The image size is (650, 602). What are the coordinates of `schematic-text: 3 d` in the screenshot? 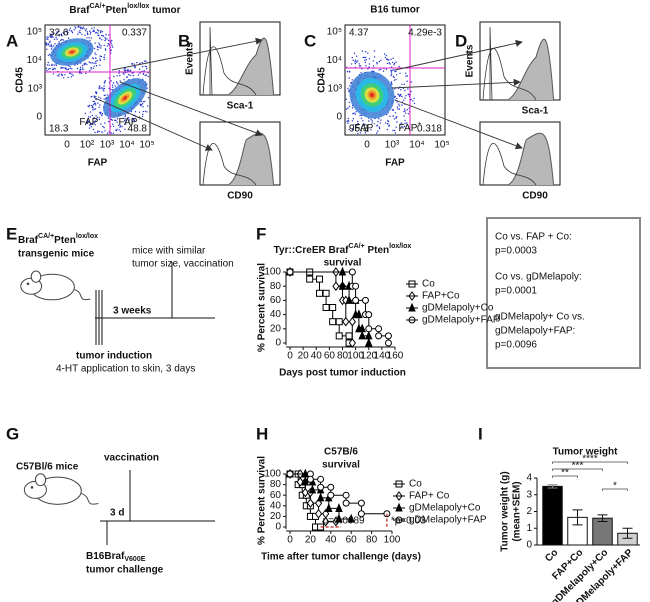 It's located at (117, 513).